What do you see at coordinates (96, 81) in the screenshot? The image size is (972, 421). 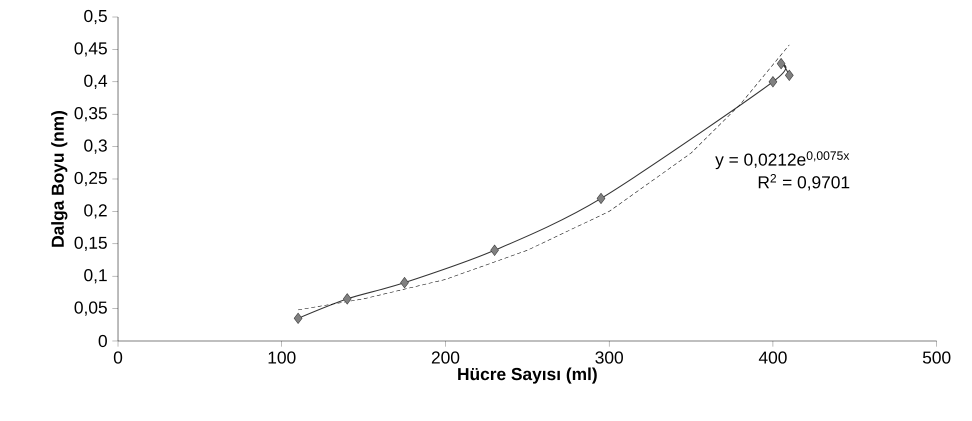 I see `y-tick-label: 0,4` at bounding box center [96, 81].